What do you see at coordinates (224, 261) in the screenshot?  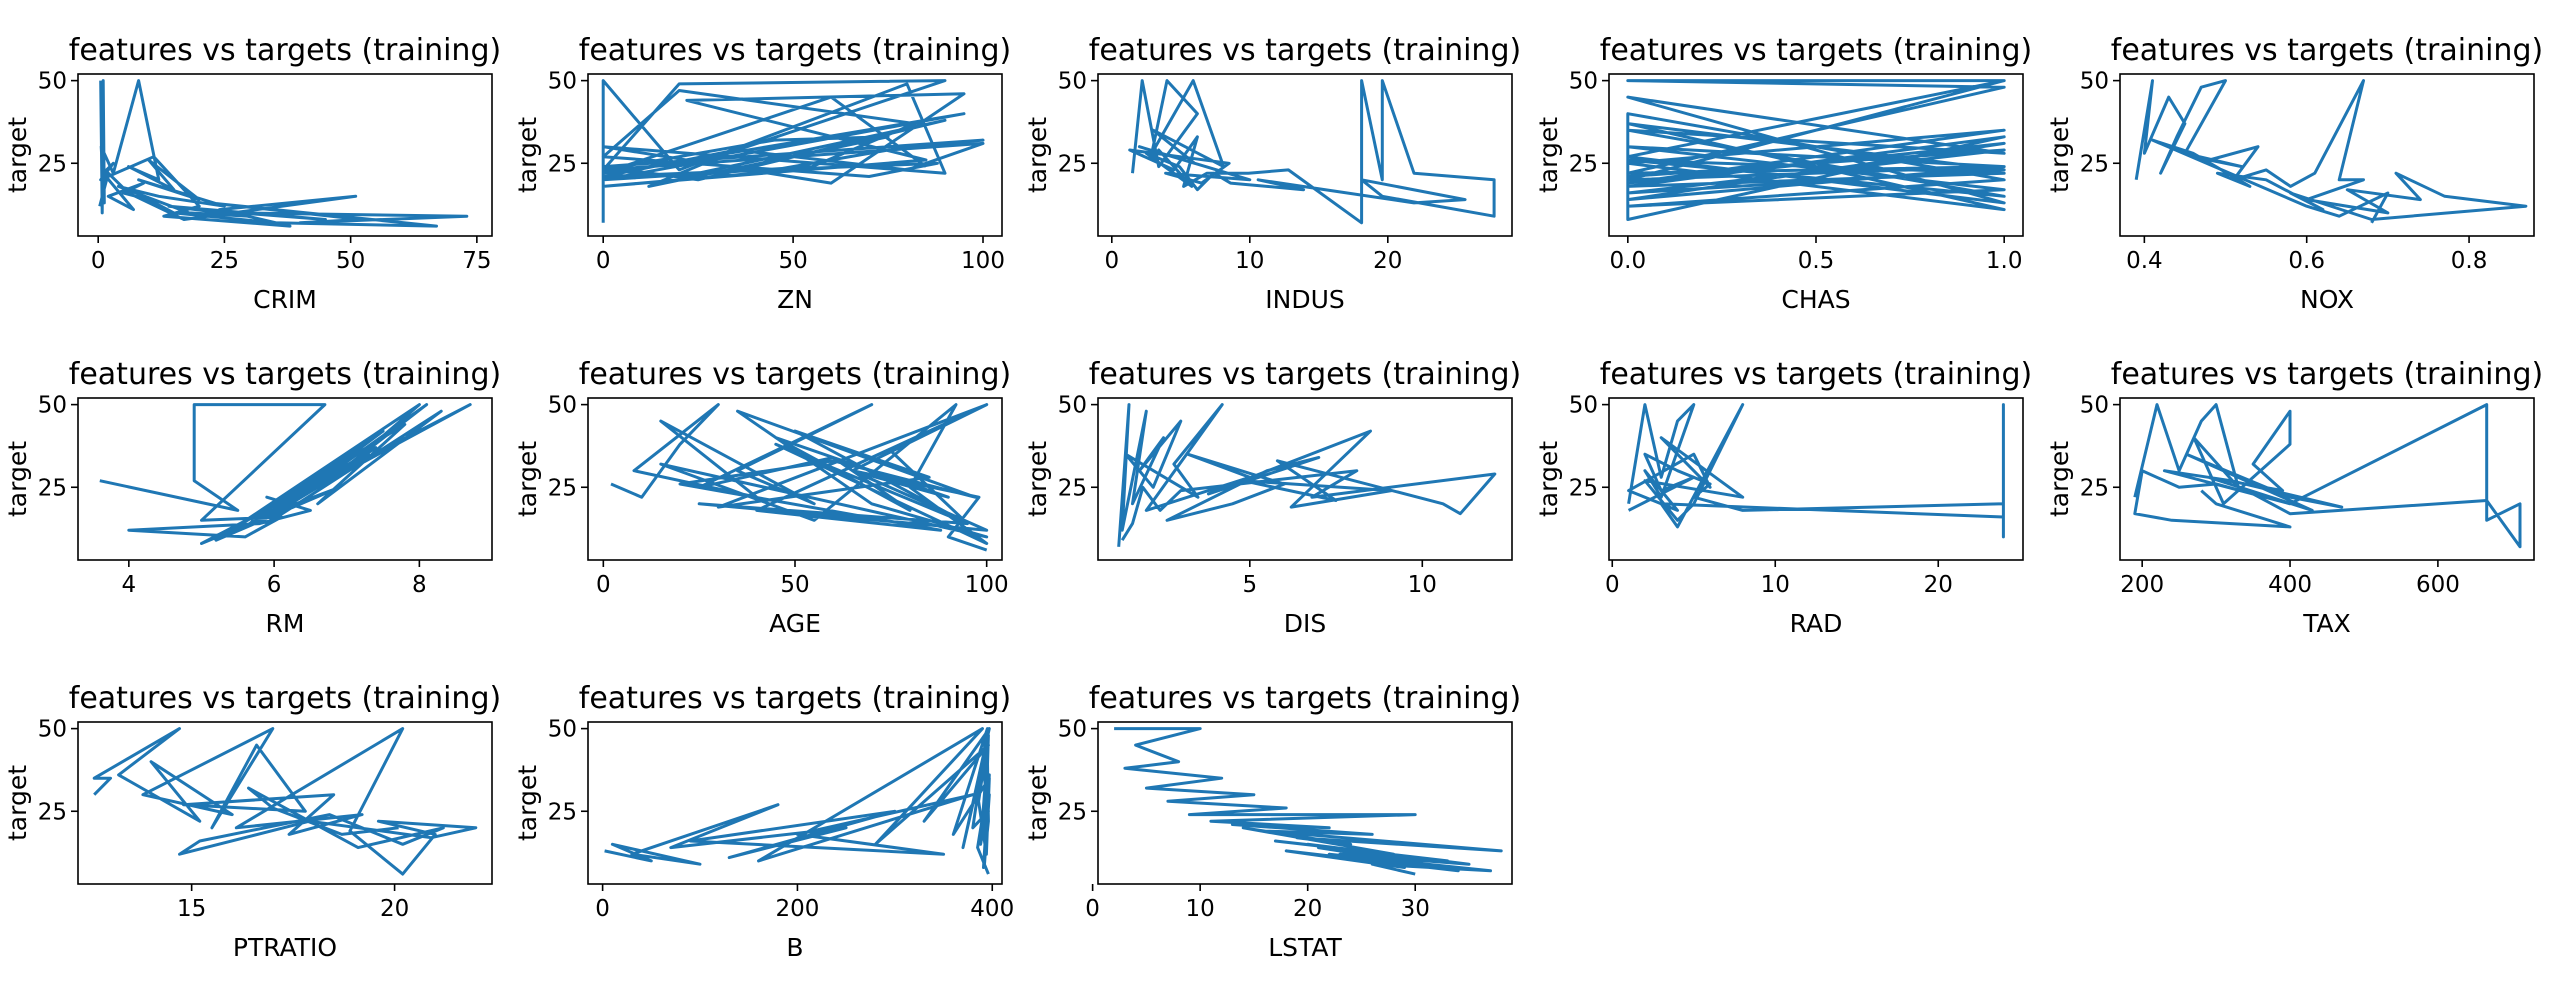 I see `x-tick-label: 25` at bounding box center [224, 261].